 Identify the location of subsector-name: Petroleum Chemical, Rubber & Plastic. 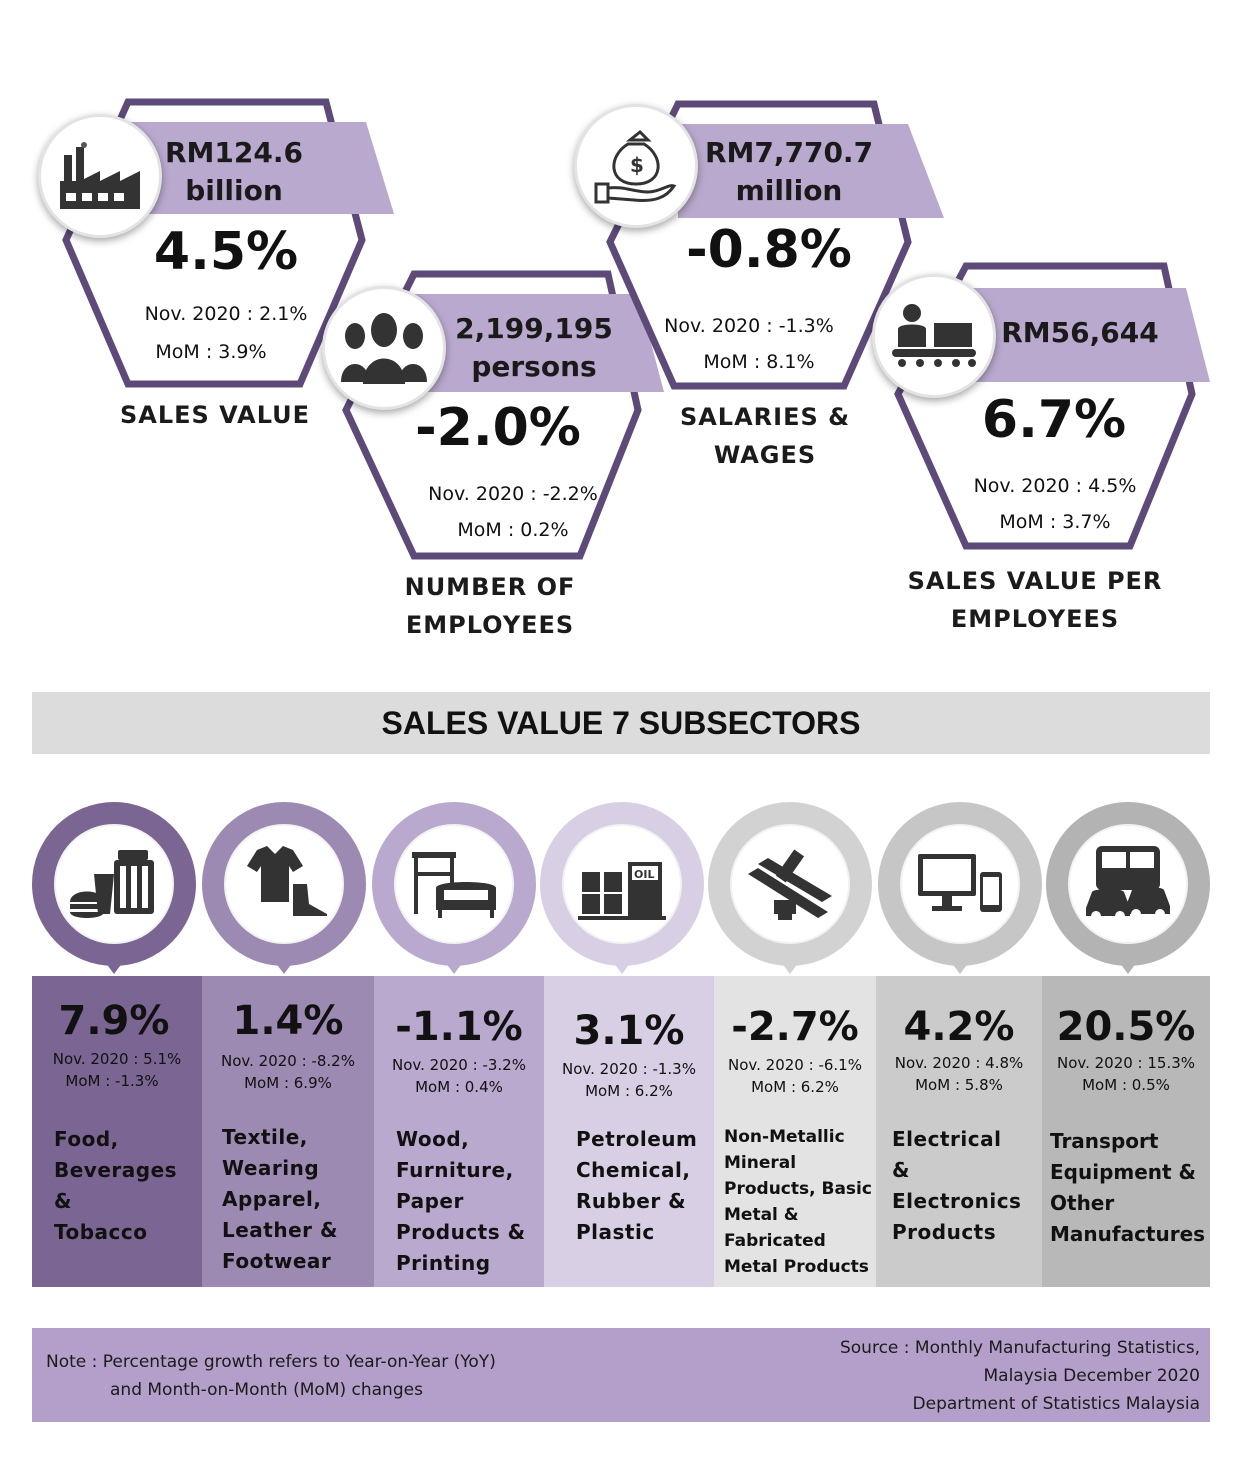
(637, 1185).